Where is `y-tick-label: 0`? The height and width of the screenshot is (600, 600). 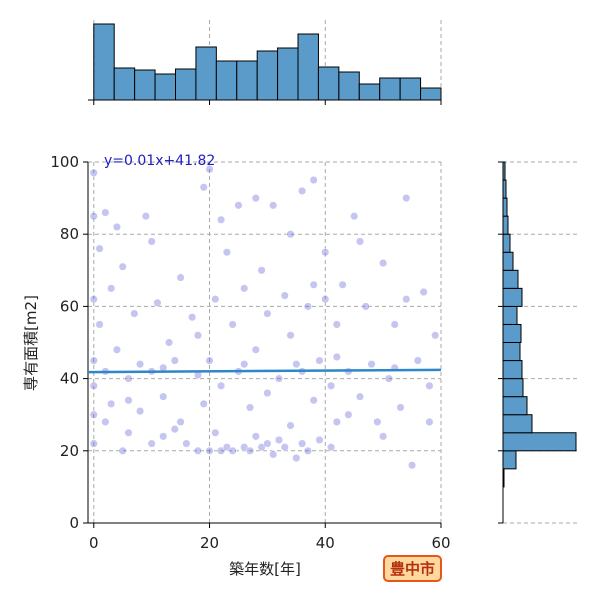 y-tick-label: 0 is located at coordinates (74, 523).